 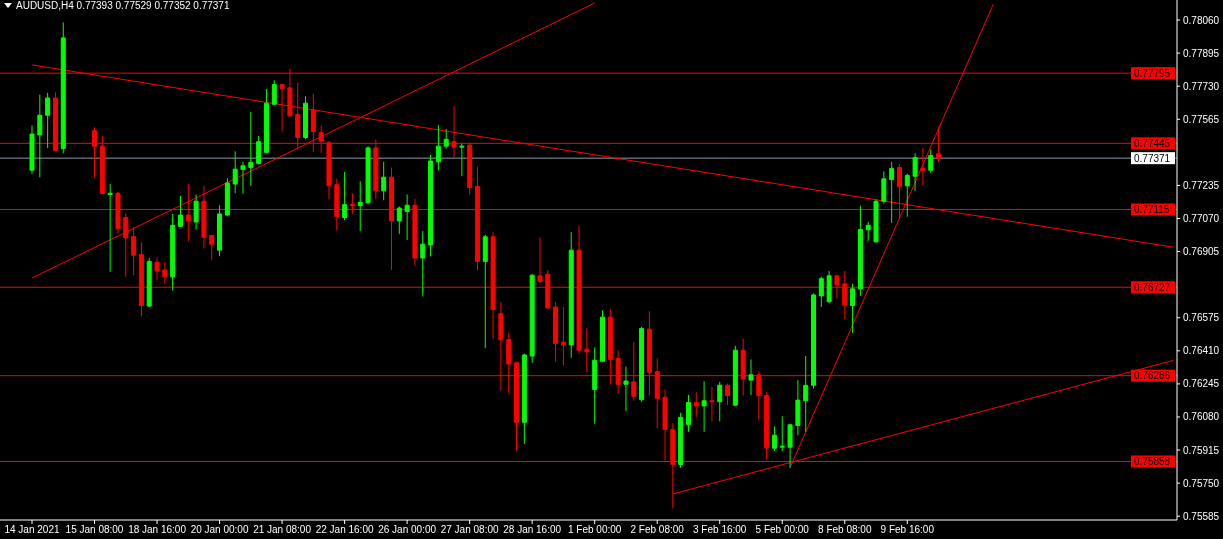 What do you see at coordinates (1152, 376) in the screenshot?
I see `ref-line-label: 0.76286` at bounding box center [1152, 376].